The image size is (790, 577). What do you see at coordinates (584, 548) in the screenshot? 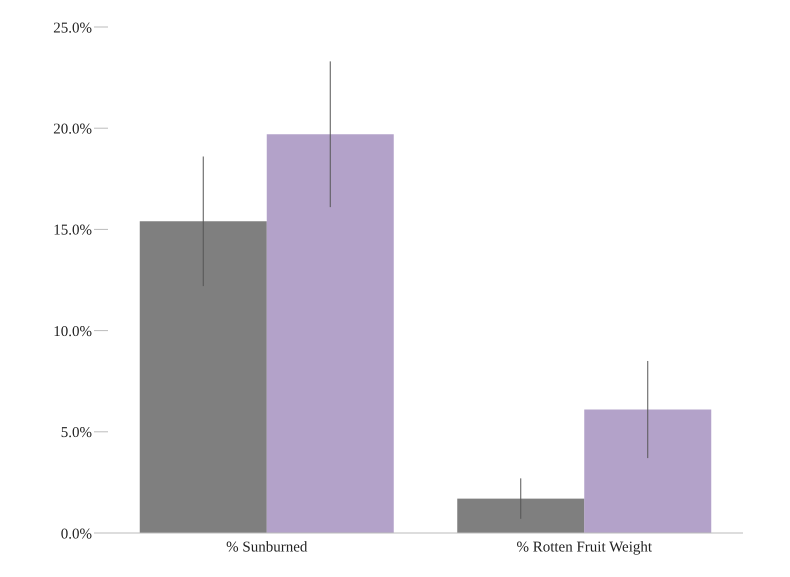
I see `x-tick-label: % Rotten Fruit Weight` at bounding box center [584, 548].